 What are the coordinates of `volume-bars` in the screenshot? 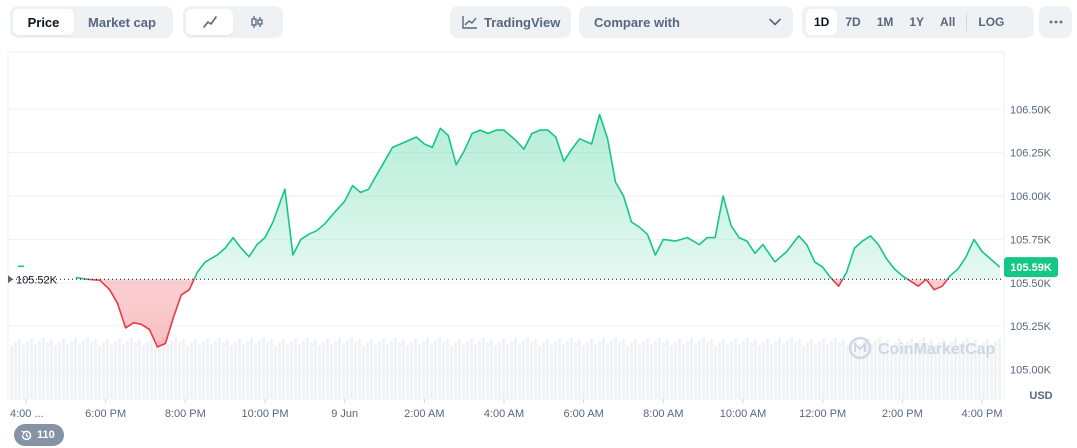 It's located at (505, 368).